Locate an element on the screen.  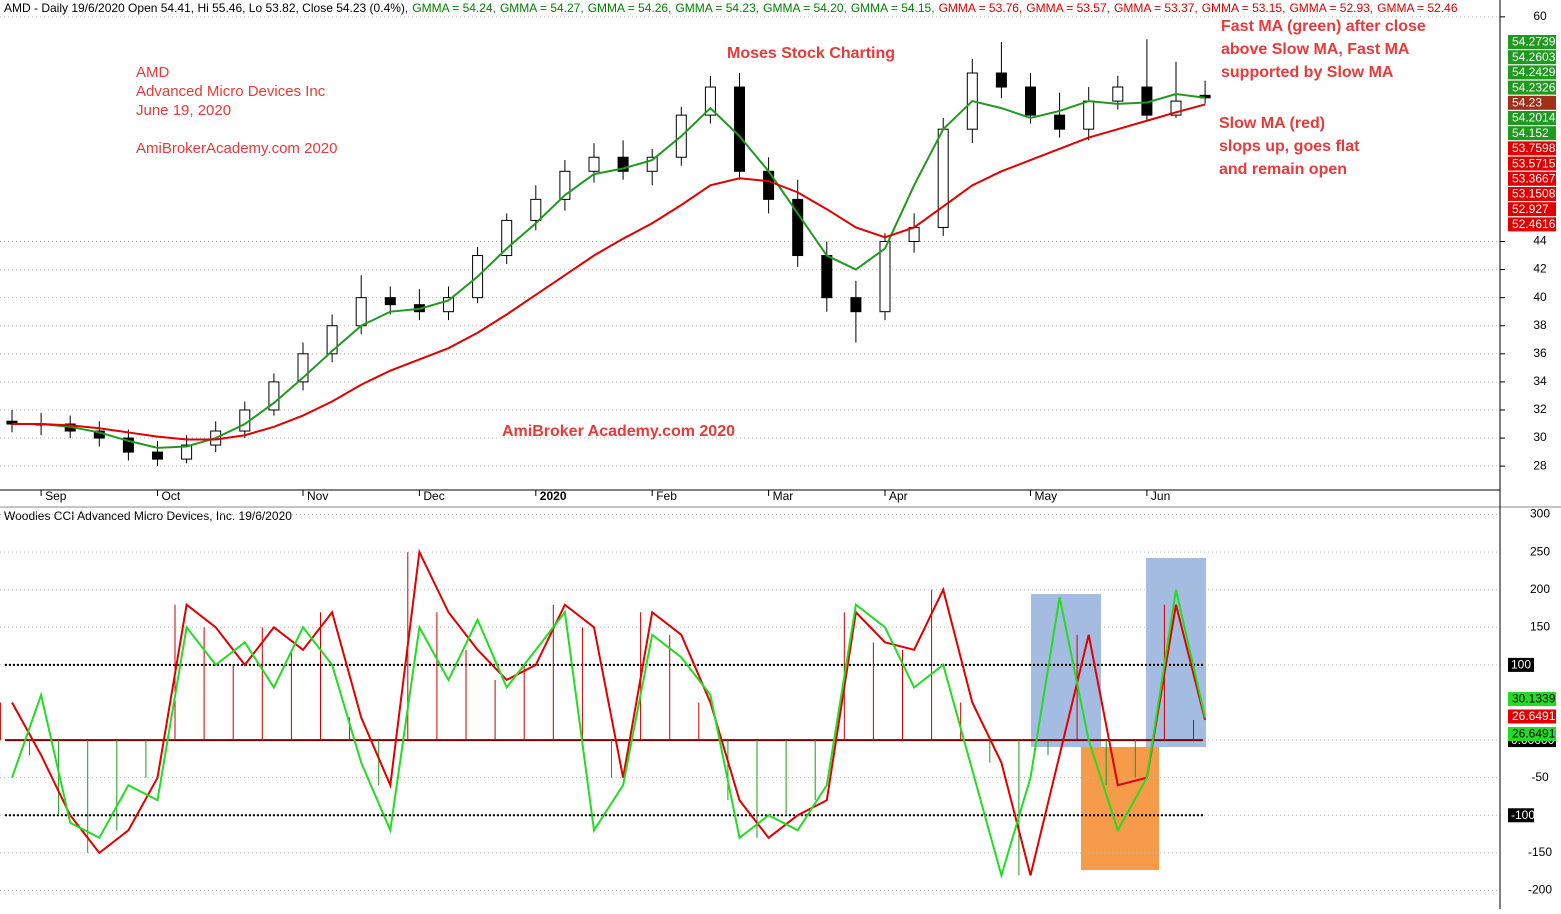
x-tick-label: May is located at coordinates (1046, 496).